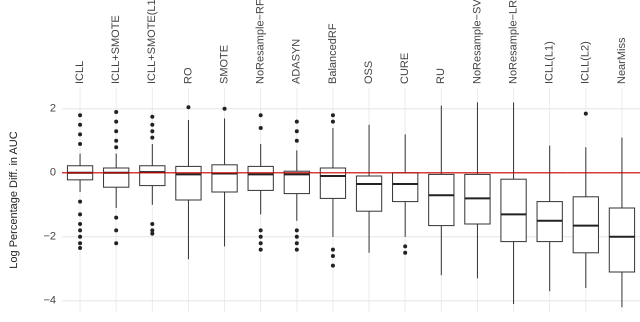 This screenshot has height=322, width=640. Describe the element at coordinates (261, 42) in the screenshot. I see `x-category-label: NoResample−RF` at that location.